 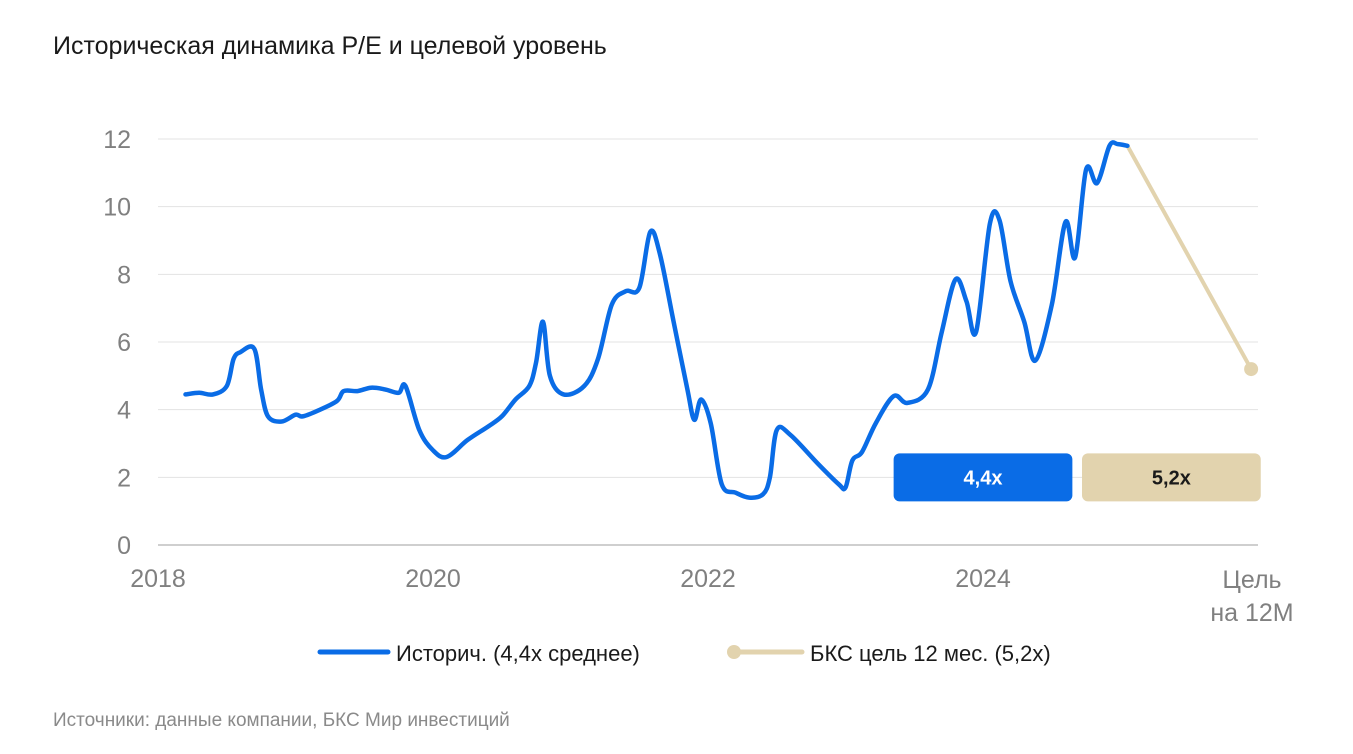 What do you see at coordinates (1251, 580) in the screenshot?
I see `x-tick-label-target: Цель` at bounding box center [1251, 580].